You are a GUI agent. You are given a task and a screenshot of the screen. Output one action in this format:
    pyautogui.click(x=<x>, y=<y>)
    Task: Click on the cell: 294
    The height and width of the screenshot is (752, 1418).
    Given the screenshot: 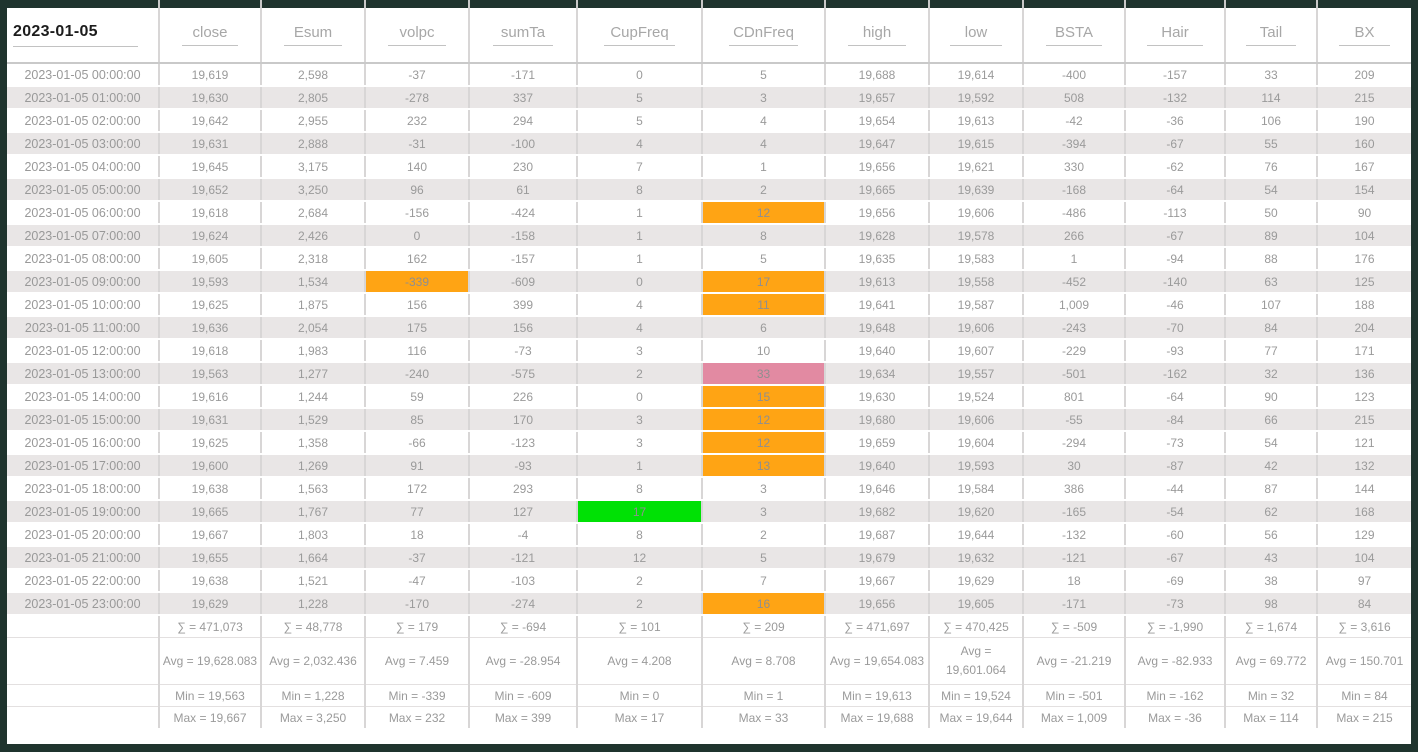 What is the action you would take?
    pyautogui.click(x=523, y=121)
    